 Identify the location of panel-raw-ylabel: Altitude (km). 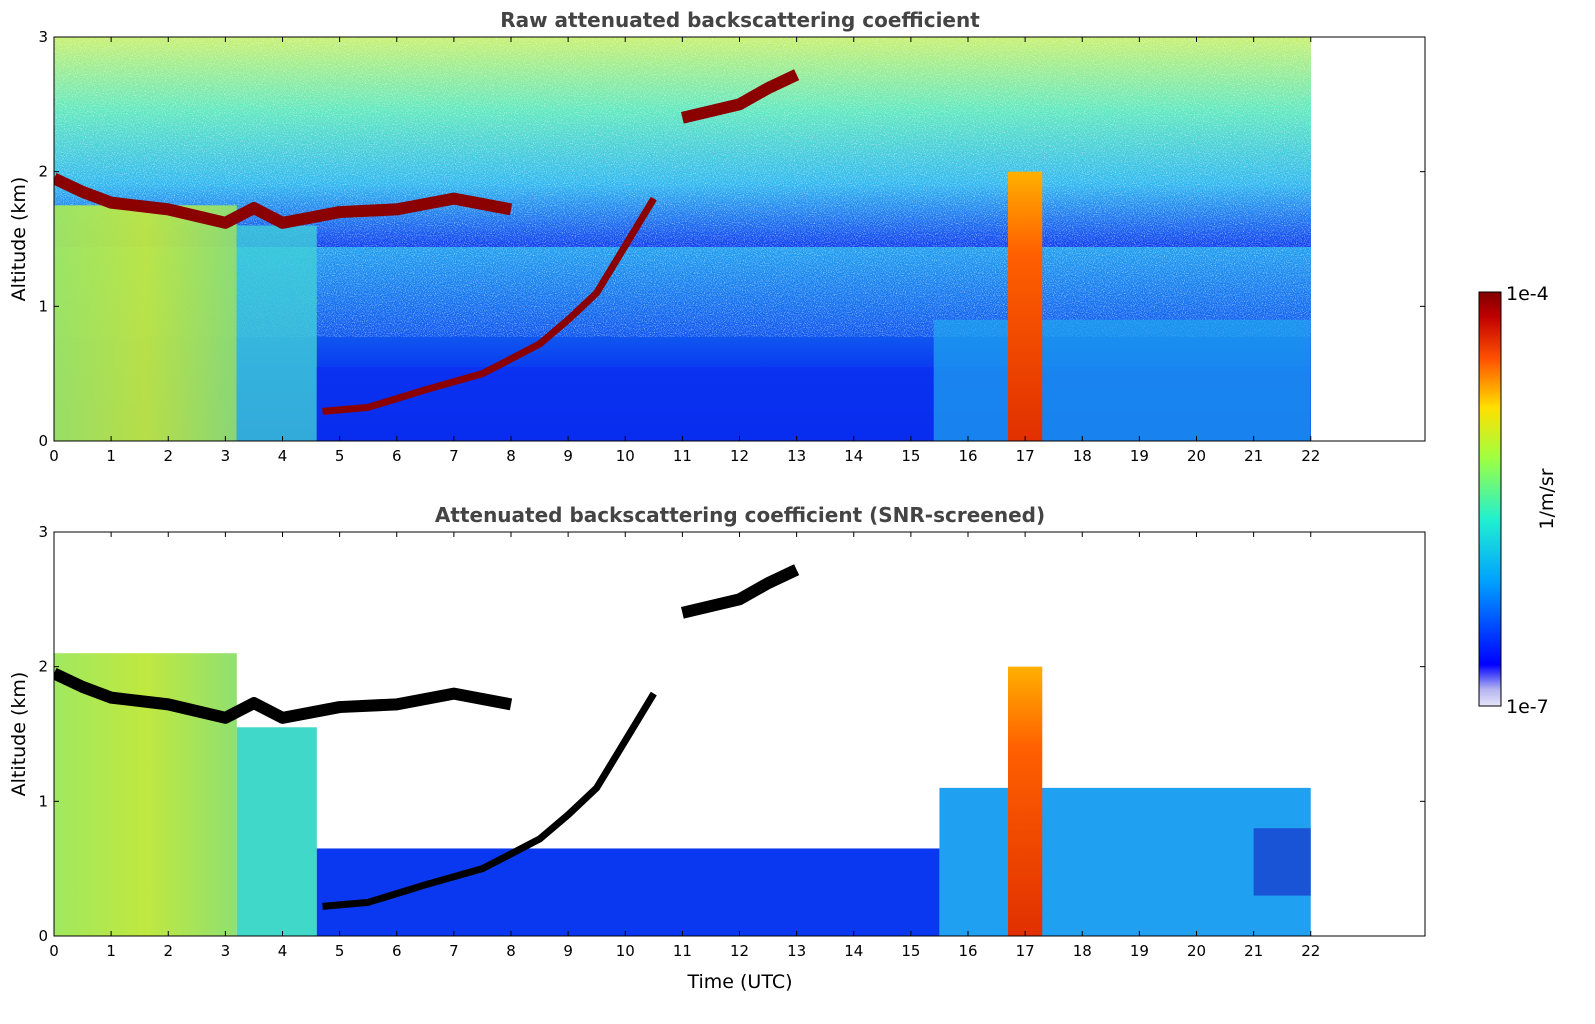
(19, 239).